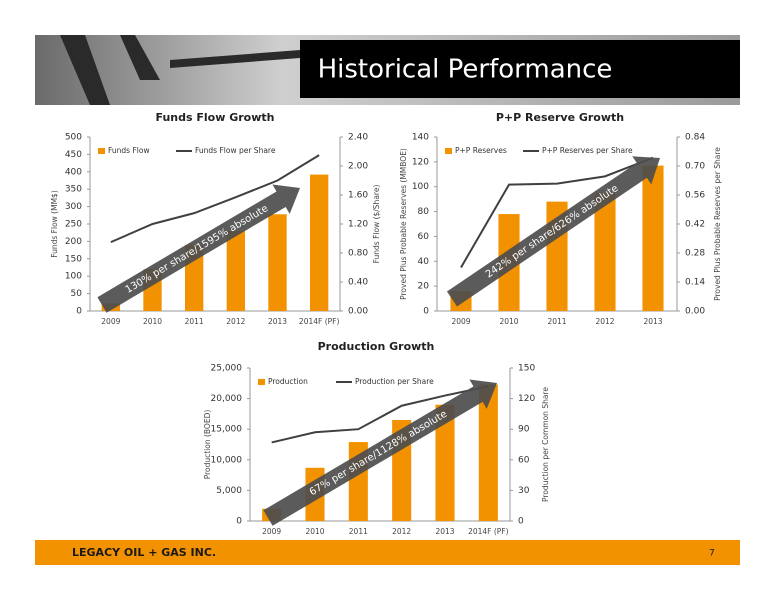 Image resolution: width=776 pixels, height=600 pixels. What do you see at coordinates (73, 207) in the screenshot?
I see `y-tick-label: 300` at bounding box center [73, 207].